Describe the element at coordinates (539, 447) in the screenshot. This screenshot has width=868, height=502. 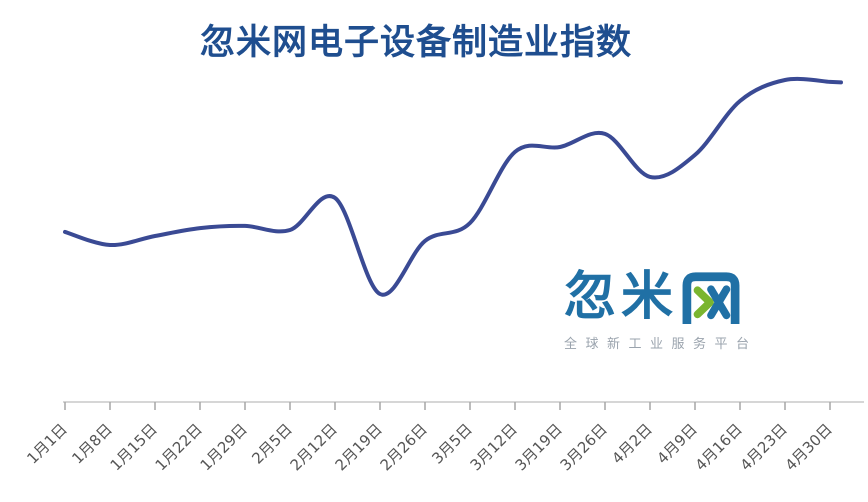
I see `x-axis-label: 3月19日` at that location.